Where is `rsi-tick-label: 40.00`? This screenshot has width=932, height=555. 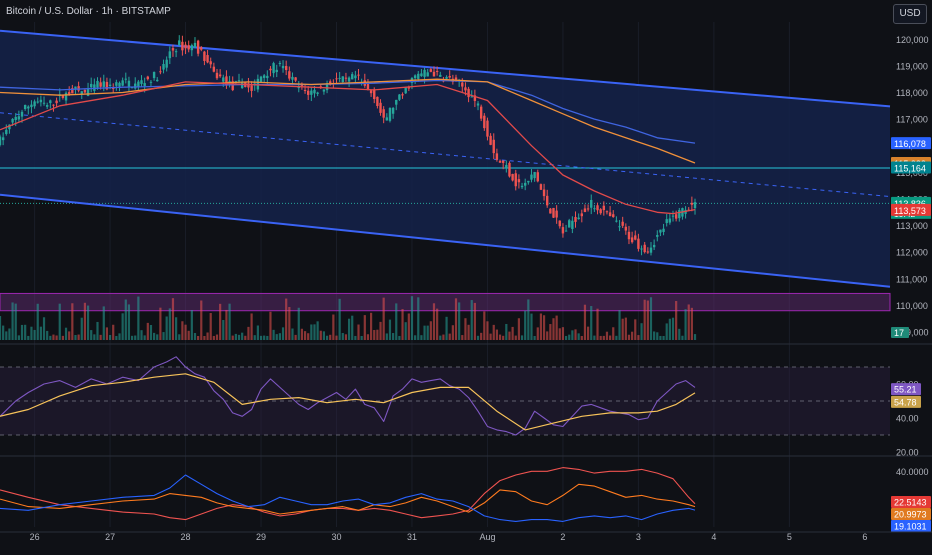
rsi-tick-label: 40.00 is located at coordinates (907, 419).